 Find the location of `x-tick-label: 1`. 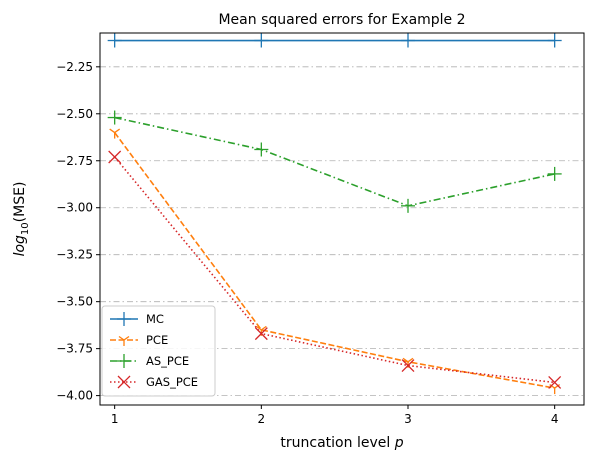

x-tick-label: 1 is located at coordinates (115, 419).